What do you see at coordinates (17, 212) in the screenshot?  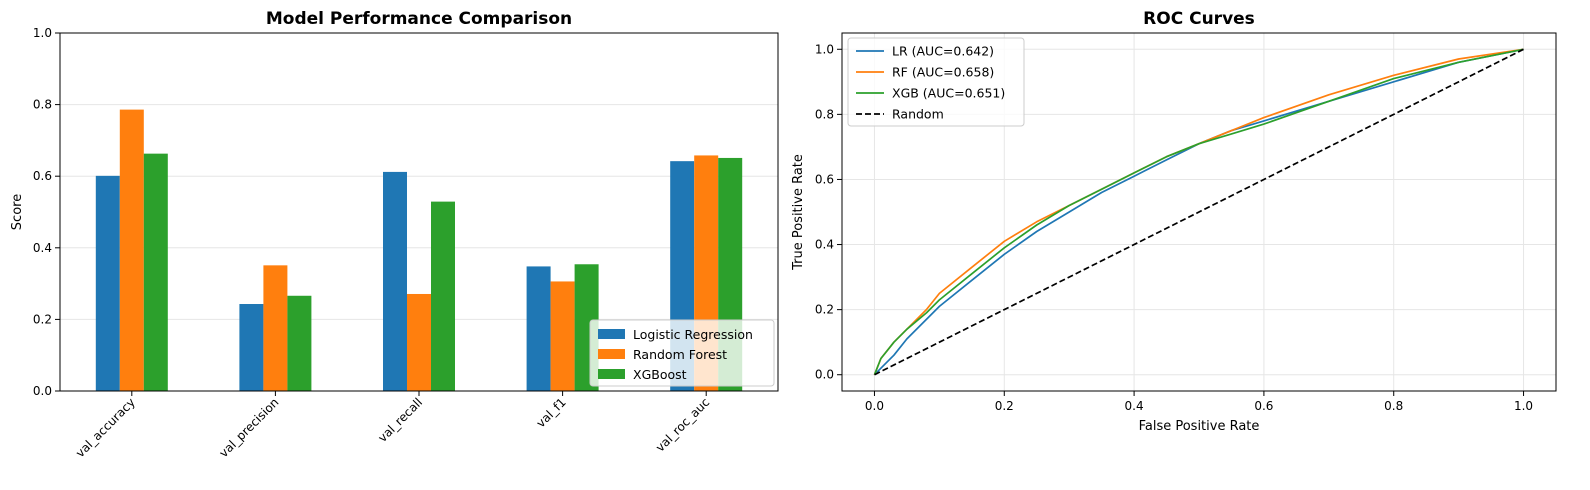 I see `bar-y-axis-label: Score` at bounding box center [17, 212].